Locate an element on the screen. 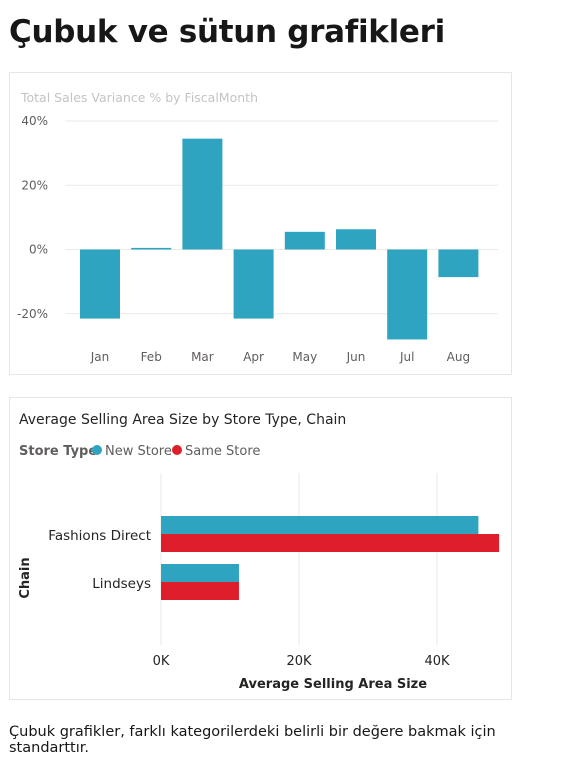  x-axis-ticks: Jan Feb Mar Apr May Jun Jul Aug is located at coordinates (280, 357).